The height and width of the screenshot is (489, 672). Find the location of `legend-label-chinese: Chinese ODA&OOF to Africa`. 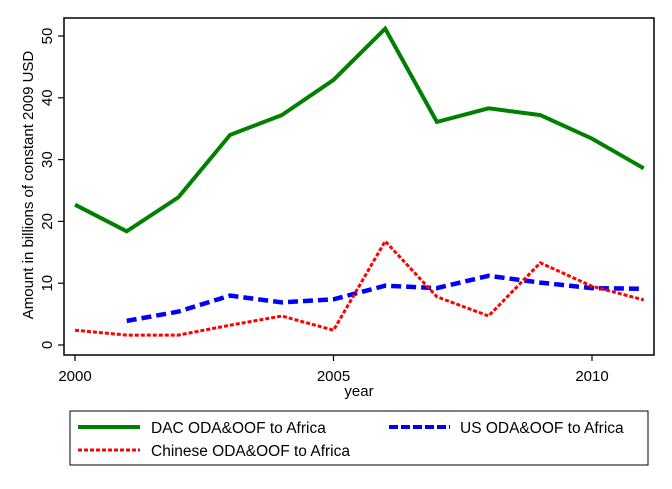

legend-label-chinese: Chinese ODA&OOF to Africa is located at coordinates (250, 451).